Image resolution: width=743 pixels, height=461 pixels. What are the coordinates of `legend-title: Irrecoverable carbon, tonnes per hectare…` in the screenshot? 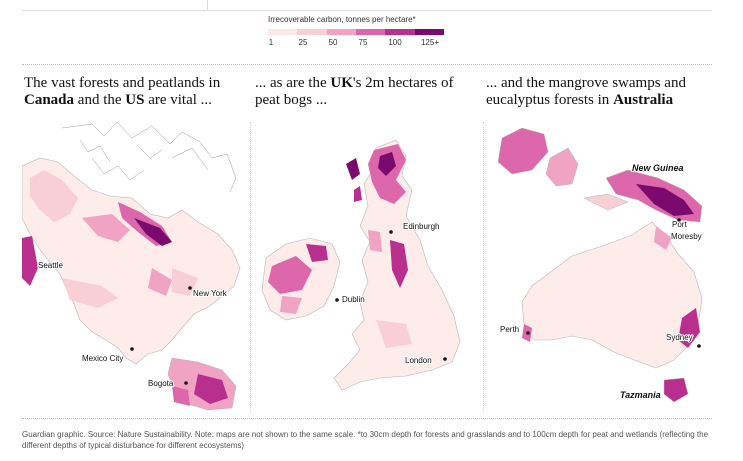 It's located at (342, 19).